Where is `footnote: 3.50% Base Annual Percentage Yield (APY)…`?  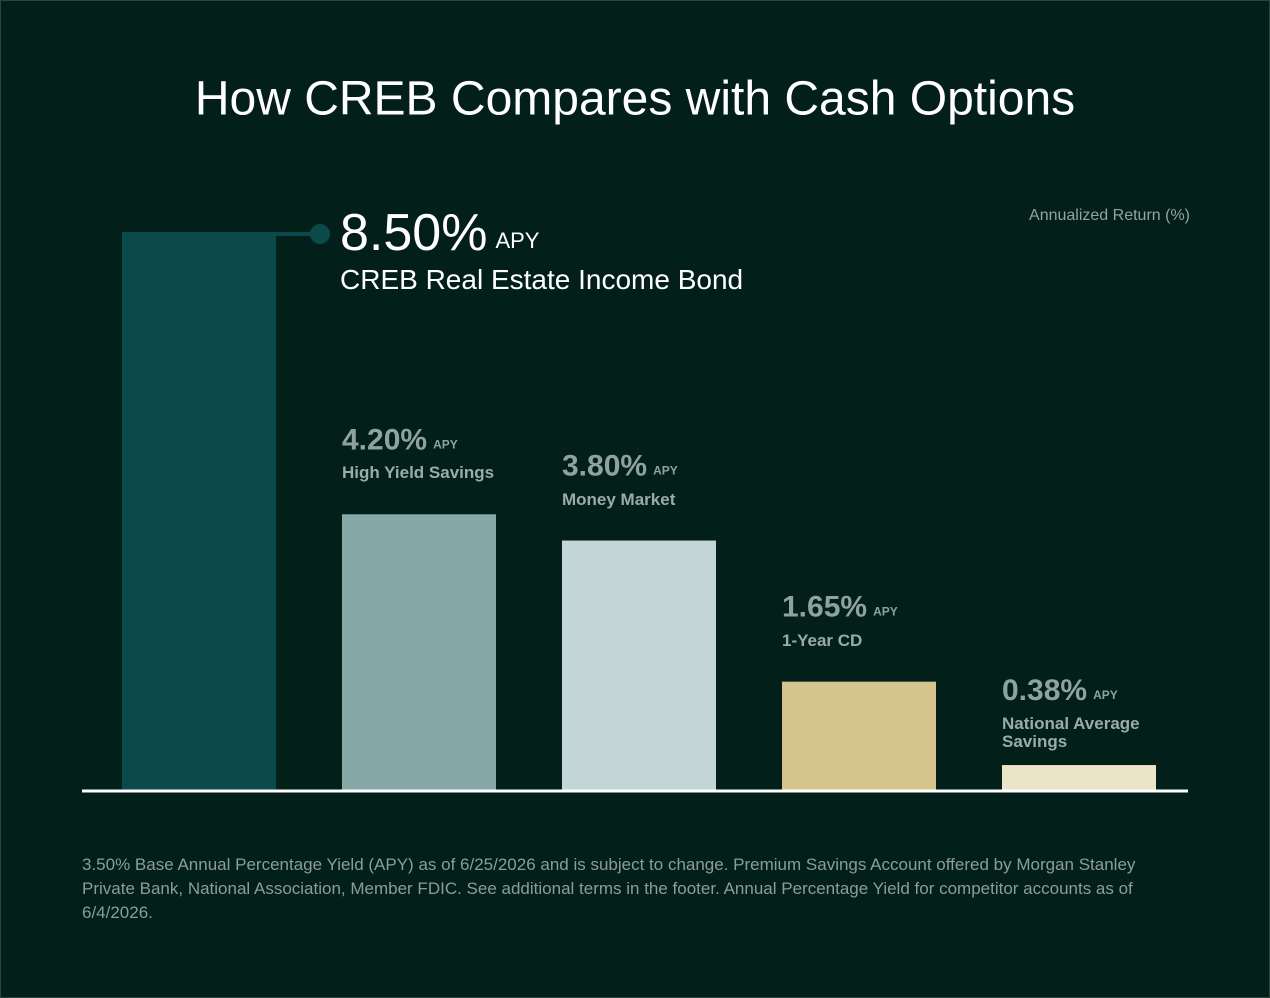
footnote: 3.50% Base Annual Percentage Yield (APY)… is located at coordinates (609, 888).